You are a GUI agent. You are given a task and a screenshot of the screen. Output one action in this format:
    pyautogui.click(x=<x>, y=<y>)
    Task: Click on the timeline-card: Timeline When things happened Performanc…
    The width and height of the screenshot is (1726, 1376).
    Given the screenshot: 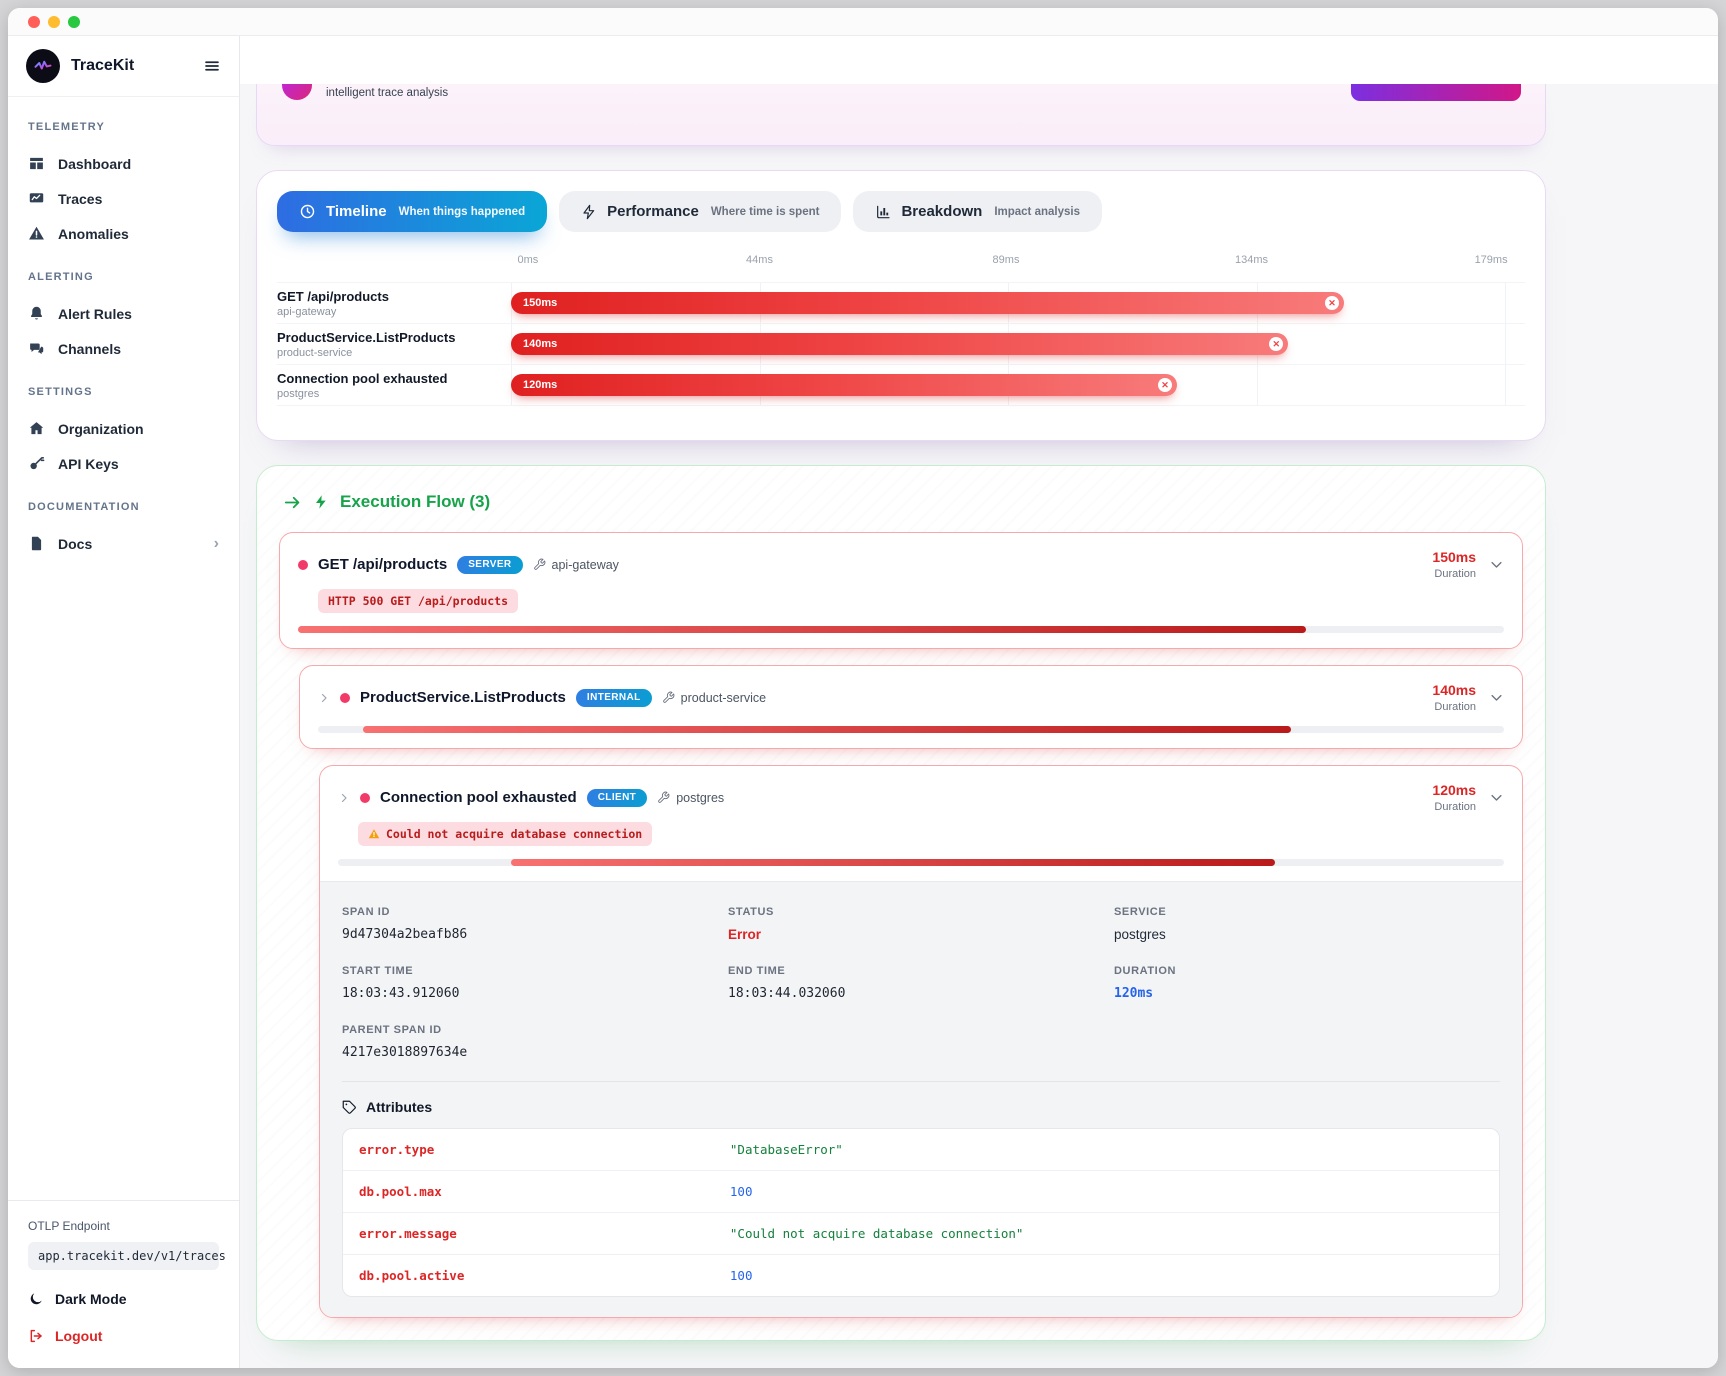 What is the action you would take?
    pyautogui.click(x=901, y=305)
    